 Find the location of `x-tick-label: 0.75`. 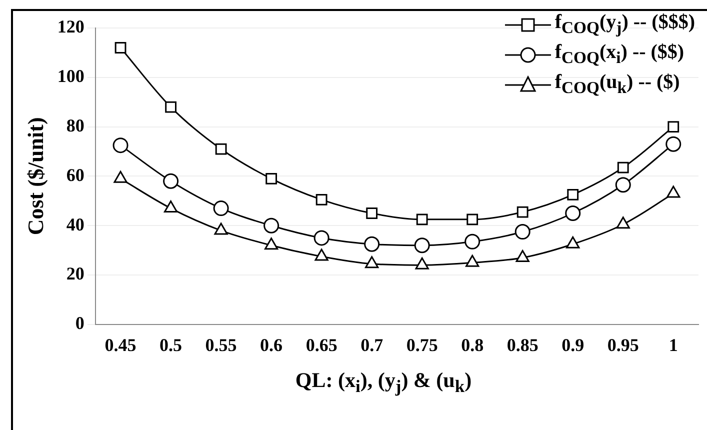

x-tick-label: 0.75 is located at coordinates (422, 344).